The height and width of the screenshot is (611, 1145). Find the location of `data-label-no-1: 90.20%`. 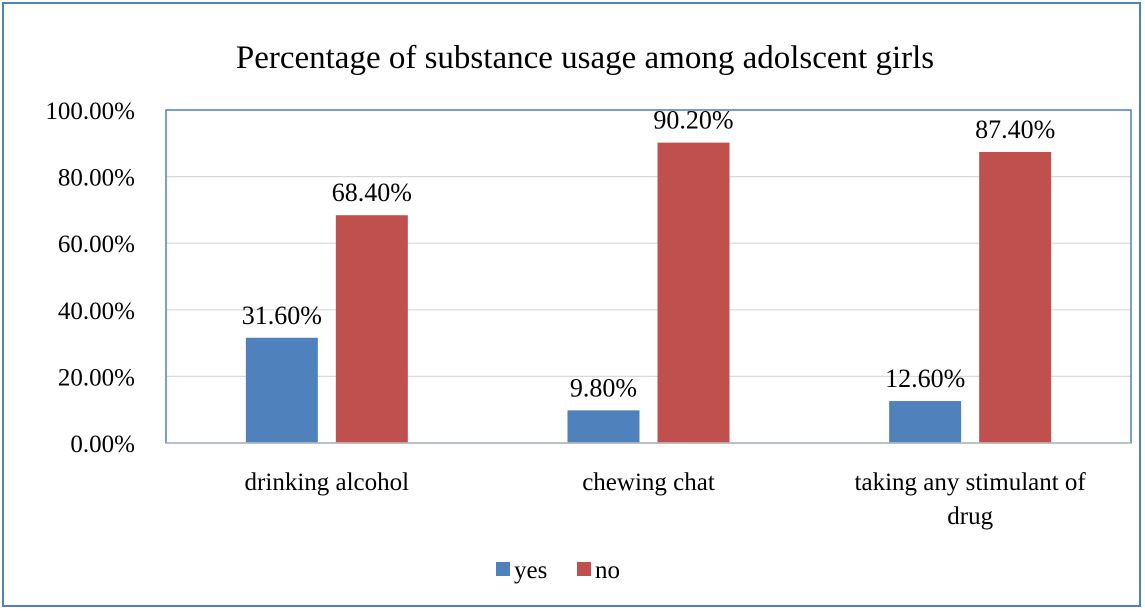

data-label-no-1: 90.20% is located at coordinates (693, 120).